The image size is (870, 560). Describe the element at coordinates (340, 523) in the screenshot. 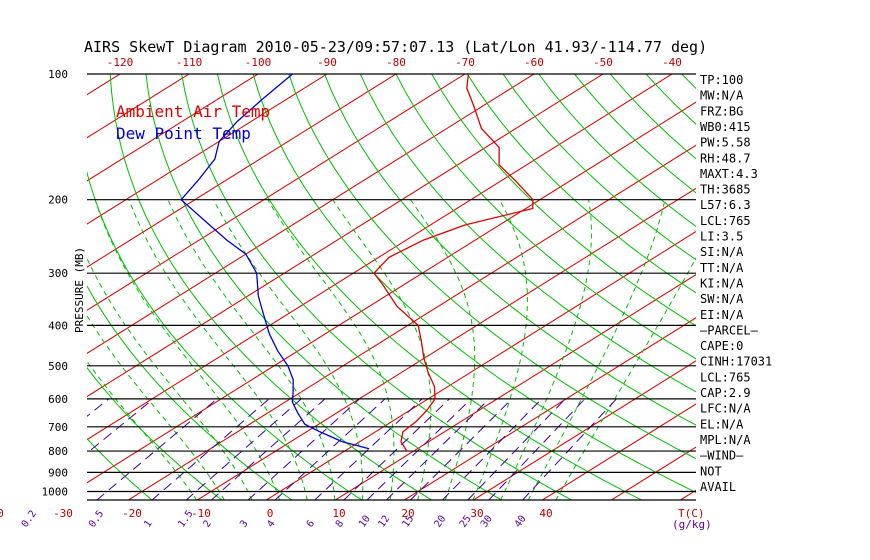

I see `mixing-ratio-label: 8` at that location.